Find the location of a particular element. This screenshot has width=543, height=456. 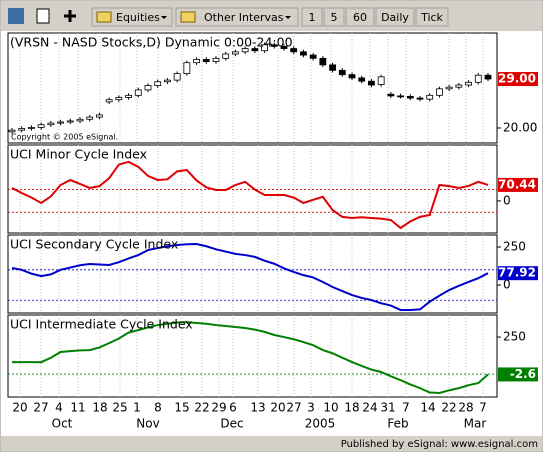

x-day-label: 15 is located at coordinates (181, 408).